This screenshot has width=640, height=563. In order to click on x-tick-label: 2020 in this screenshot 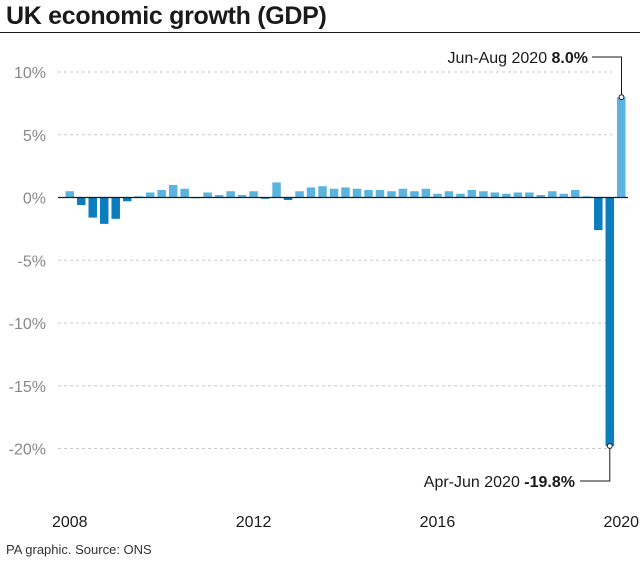, I will do `click(621, 522)`.